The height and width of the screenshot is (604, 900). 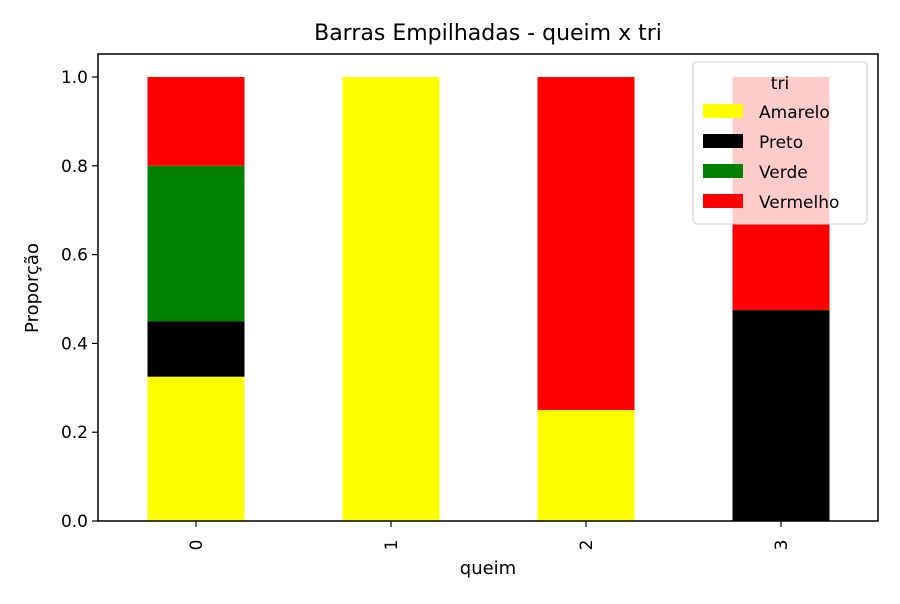 I want to click on legend-box, so click(x=780, y=143).